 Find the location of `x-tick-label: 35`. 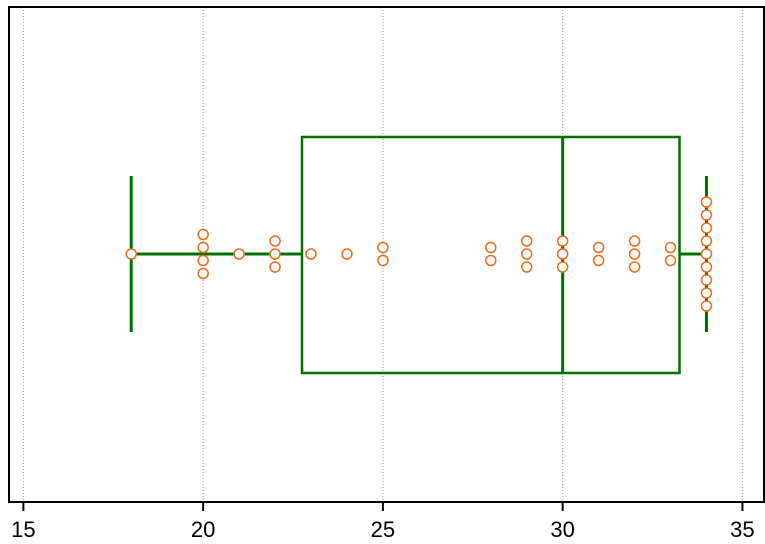

x-tick-label: 35 is located at coordinates (742, 529).